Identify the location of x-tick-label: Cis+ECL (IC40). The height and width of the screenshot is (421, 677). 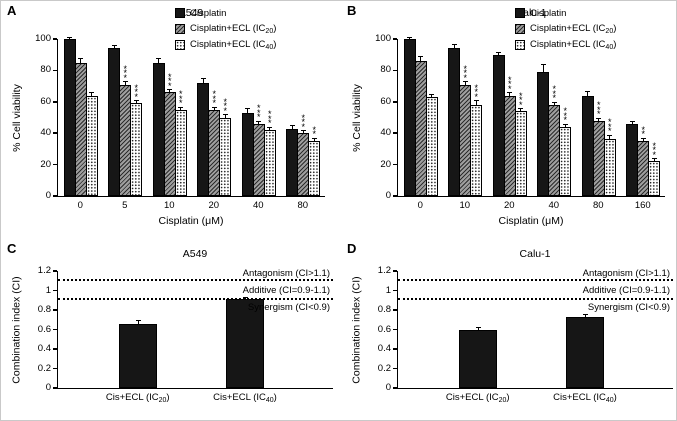
(585, 398).